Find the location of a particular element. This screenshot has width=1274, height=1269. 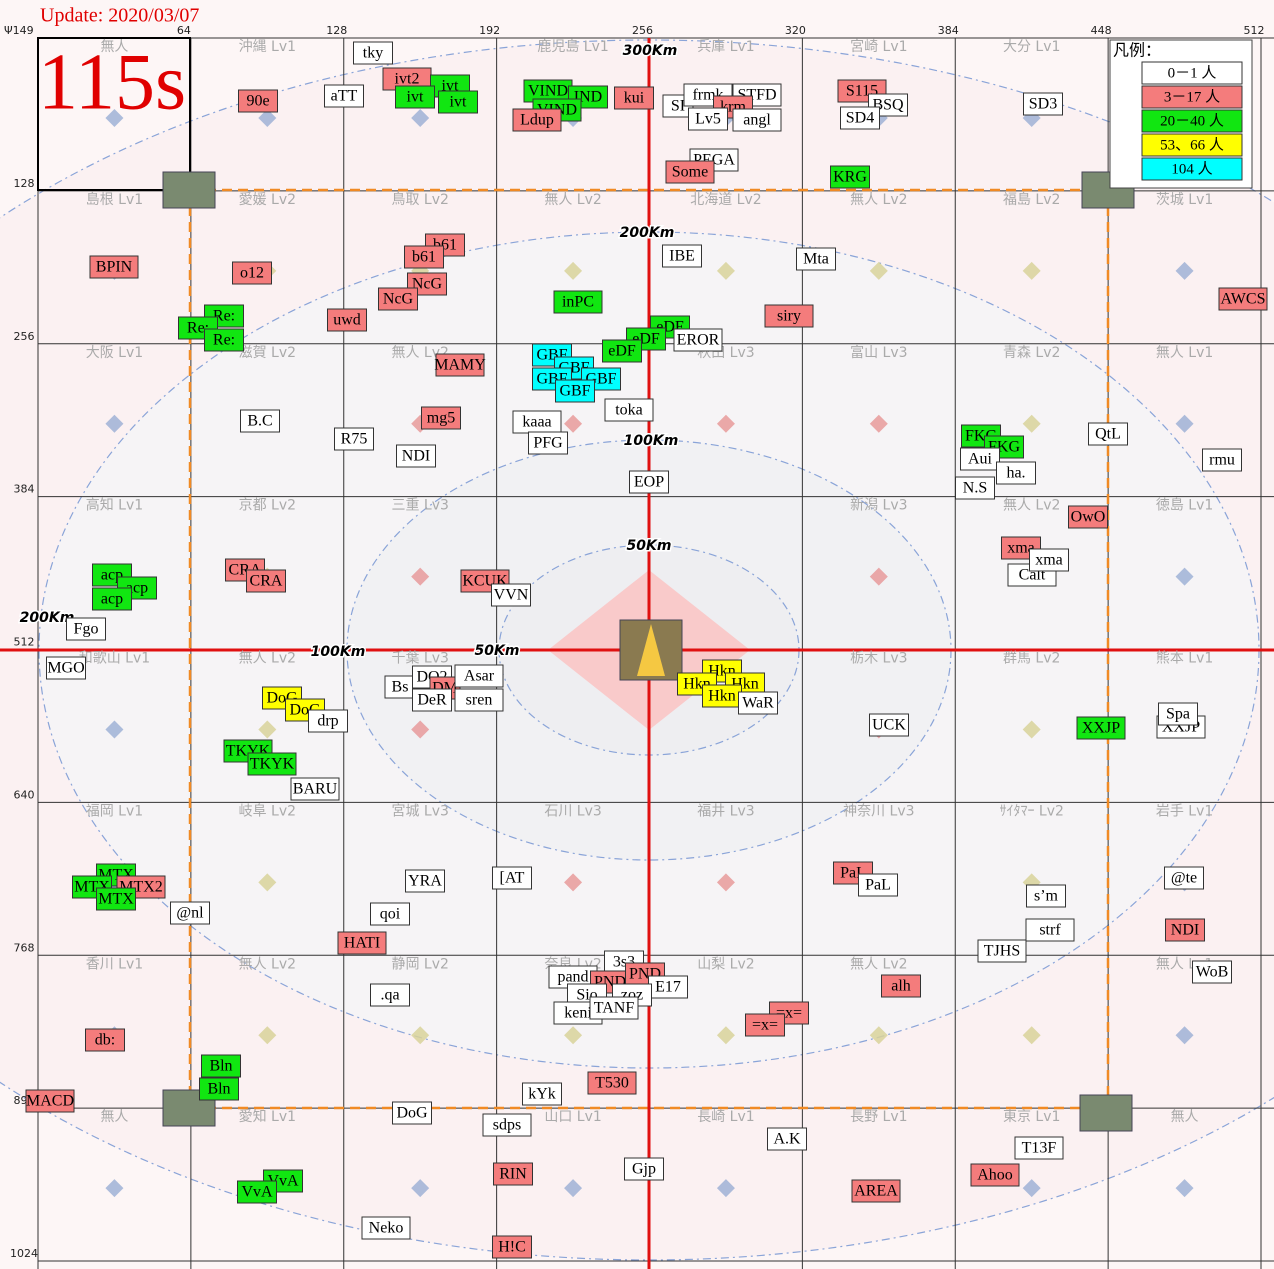

alliance-tag: alh is located at coordinates (901, 986).